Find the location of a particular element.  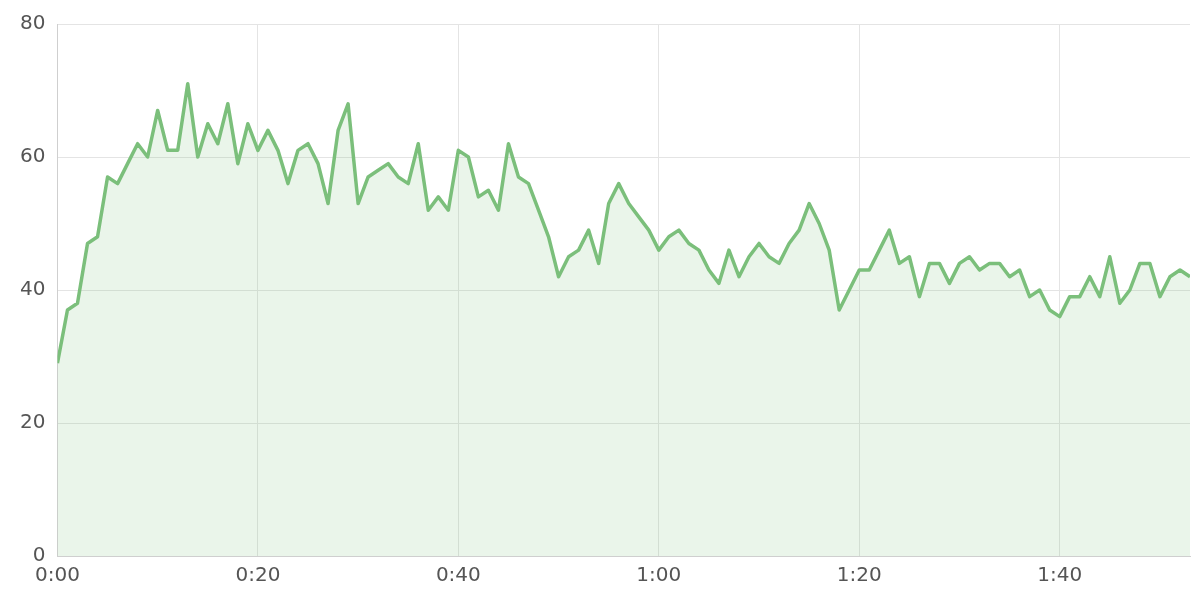

y-tick-label: 80 is located at coordinates (33, 22).